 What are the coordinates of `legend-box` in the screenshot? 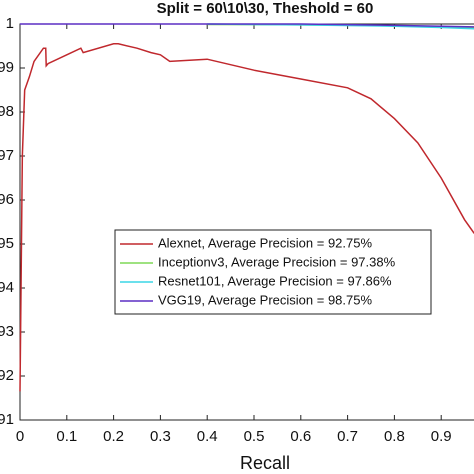 It's located at (273, 272).